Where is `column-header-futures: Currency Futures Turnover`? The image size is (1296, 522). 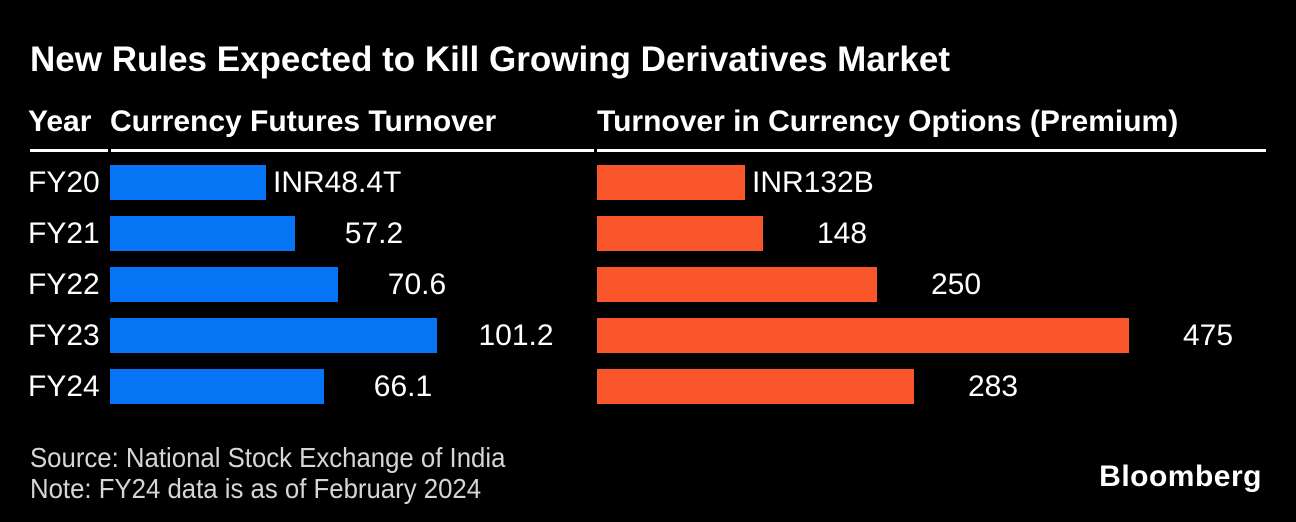 column-header-futures: Currency Futures Turnover is located at coordinates (303, 121).